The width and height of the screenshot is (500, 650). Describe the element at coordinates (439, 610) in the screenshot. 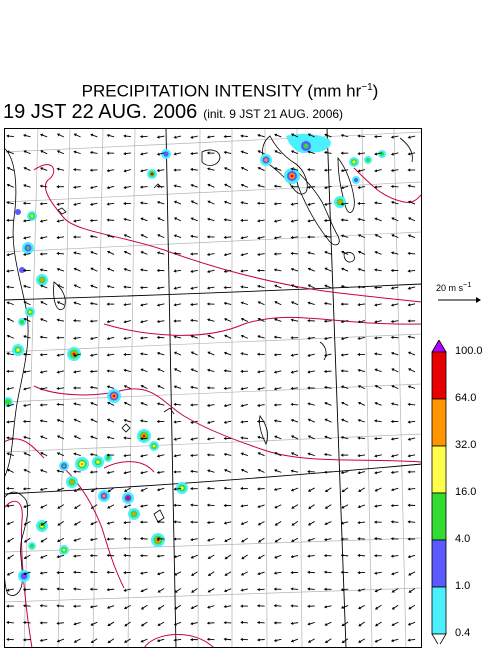

I see `colorbar-box` at that location.